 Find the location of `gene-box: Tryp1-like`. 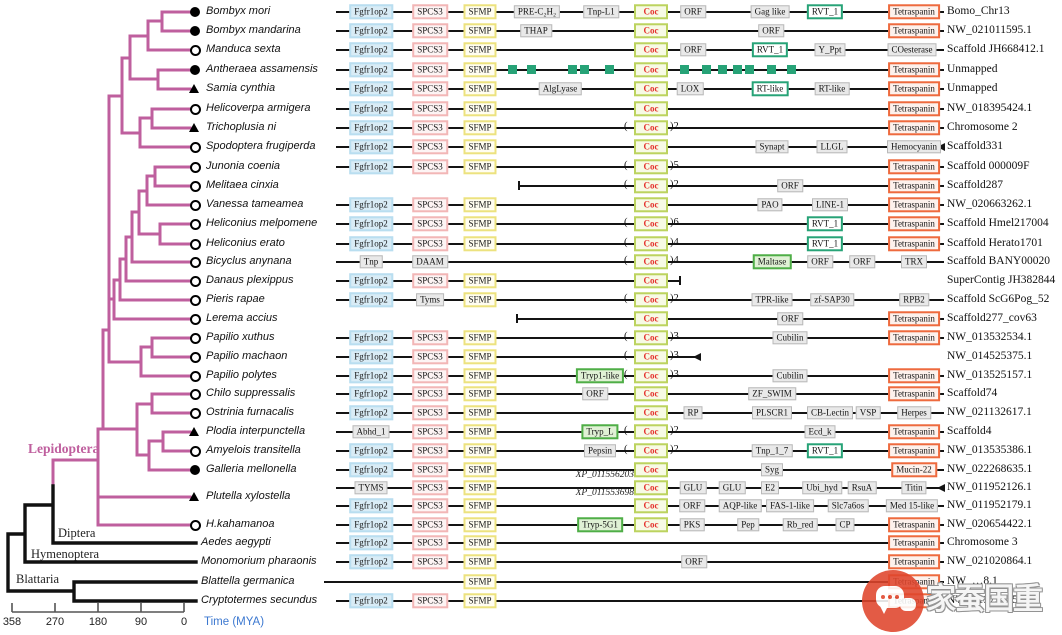

gene-box: Tryp1-like is located at coordinates (600, 376).